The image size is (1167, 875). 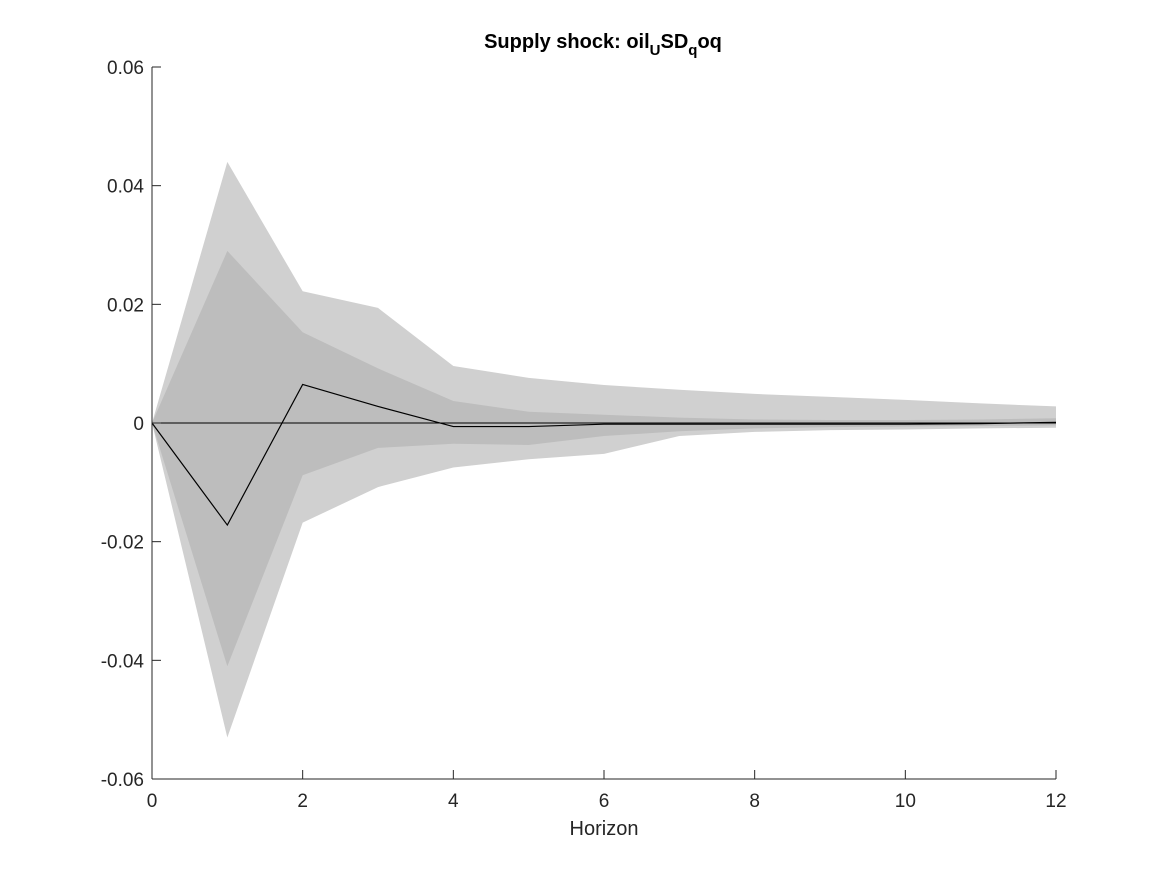 I want to click on x-tick-label: 0, so click(x=152, y=801).